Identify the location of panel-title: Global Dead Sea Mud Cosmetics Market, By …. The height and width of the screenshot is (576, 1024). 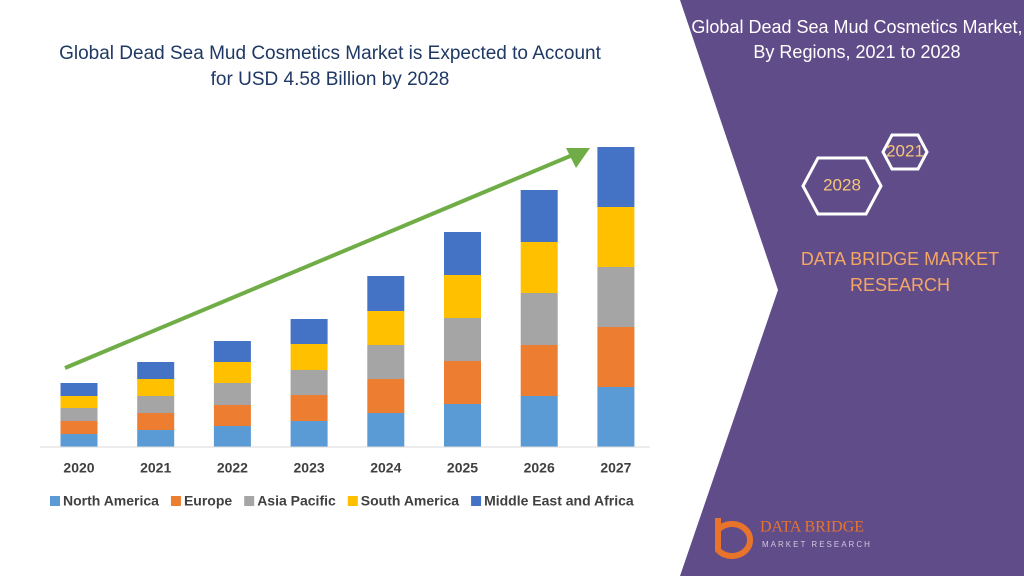
(856, 39).